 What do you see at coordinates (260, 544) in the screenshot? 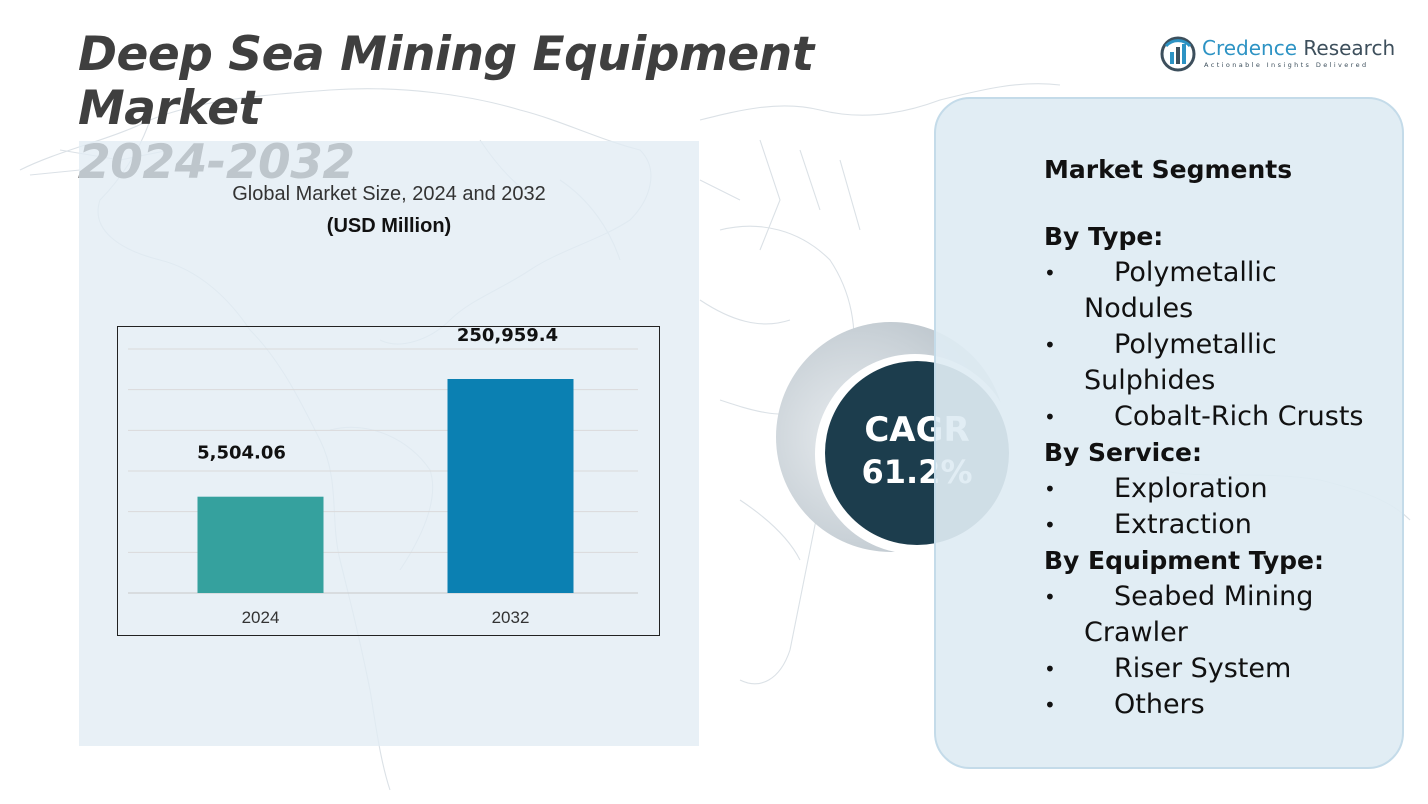
I see `bar-2024` at bounding box center [260, 544].